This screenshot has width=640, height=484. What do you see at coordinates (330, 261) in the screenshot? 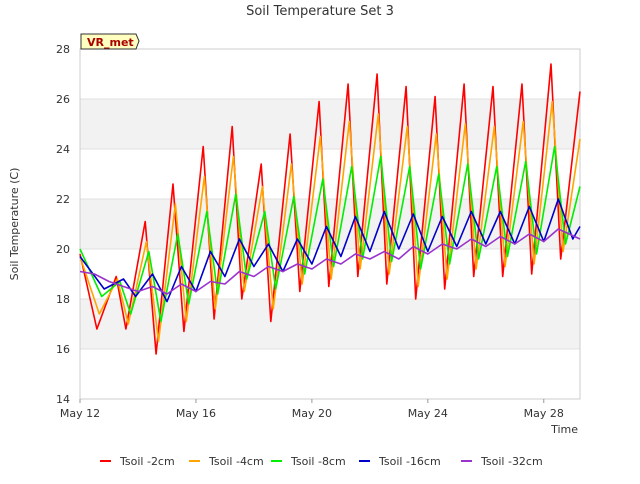
I see `series-line-tsoil-32cm` at bounding box center [330, 261].